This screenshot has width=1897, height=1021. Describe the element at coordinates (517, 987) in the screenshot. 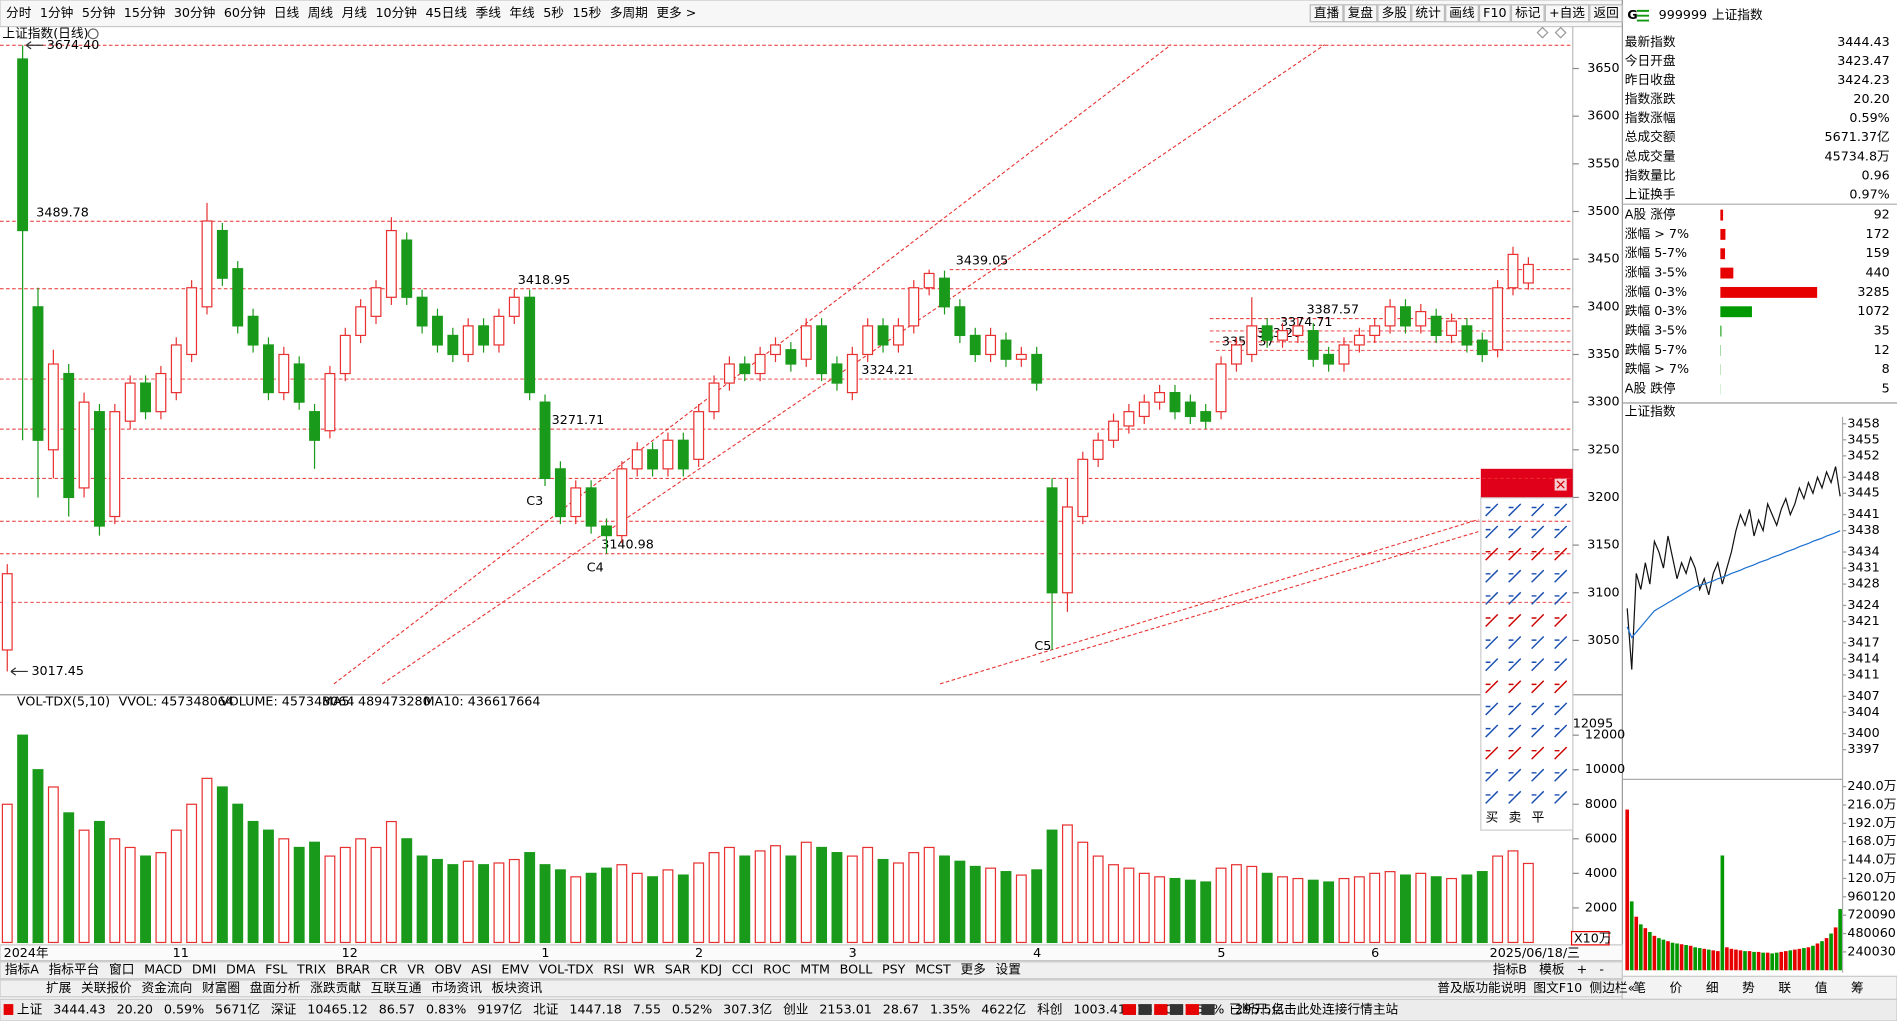

I see `info-tab: 板块资讯` at that location.